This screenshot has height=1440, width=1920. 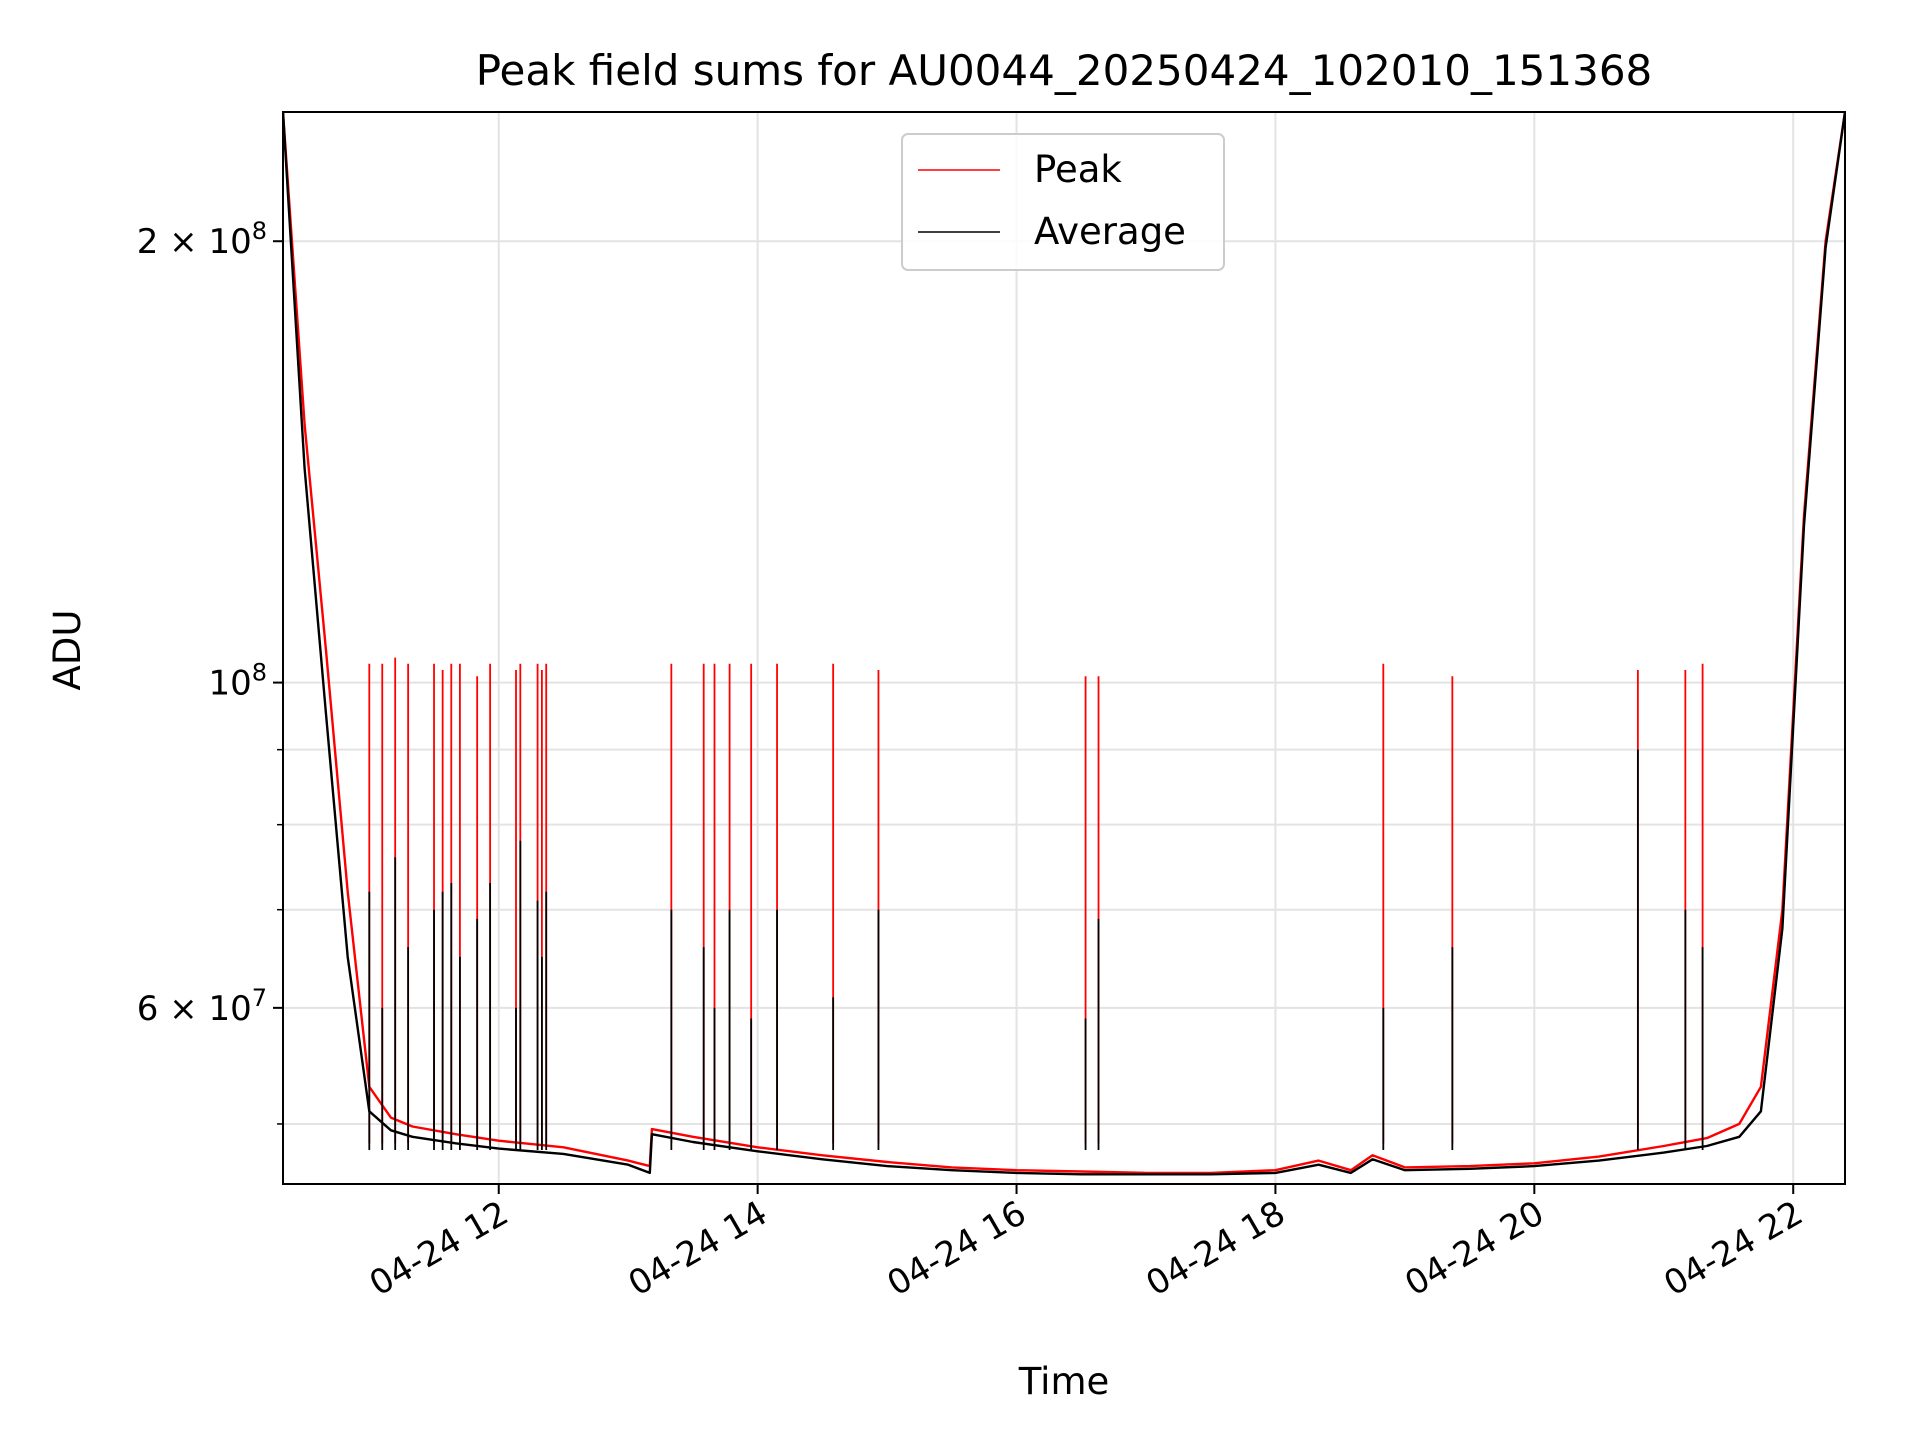 What do you see at coordinates (202, 1006) in the screenshot?
I see `y-tick-label: 6 × 107` at bounding box center [202, 1006].